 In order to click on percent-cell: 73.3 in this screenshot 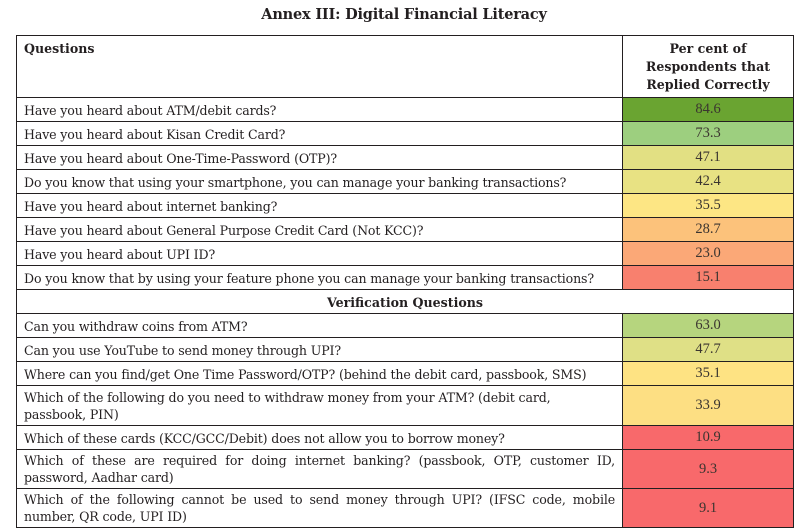, I will do `click(708, 133)`.